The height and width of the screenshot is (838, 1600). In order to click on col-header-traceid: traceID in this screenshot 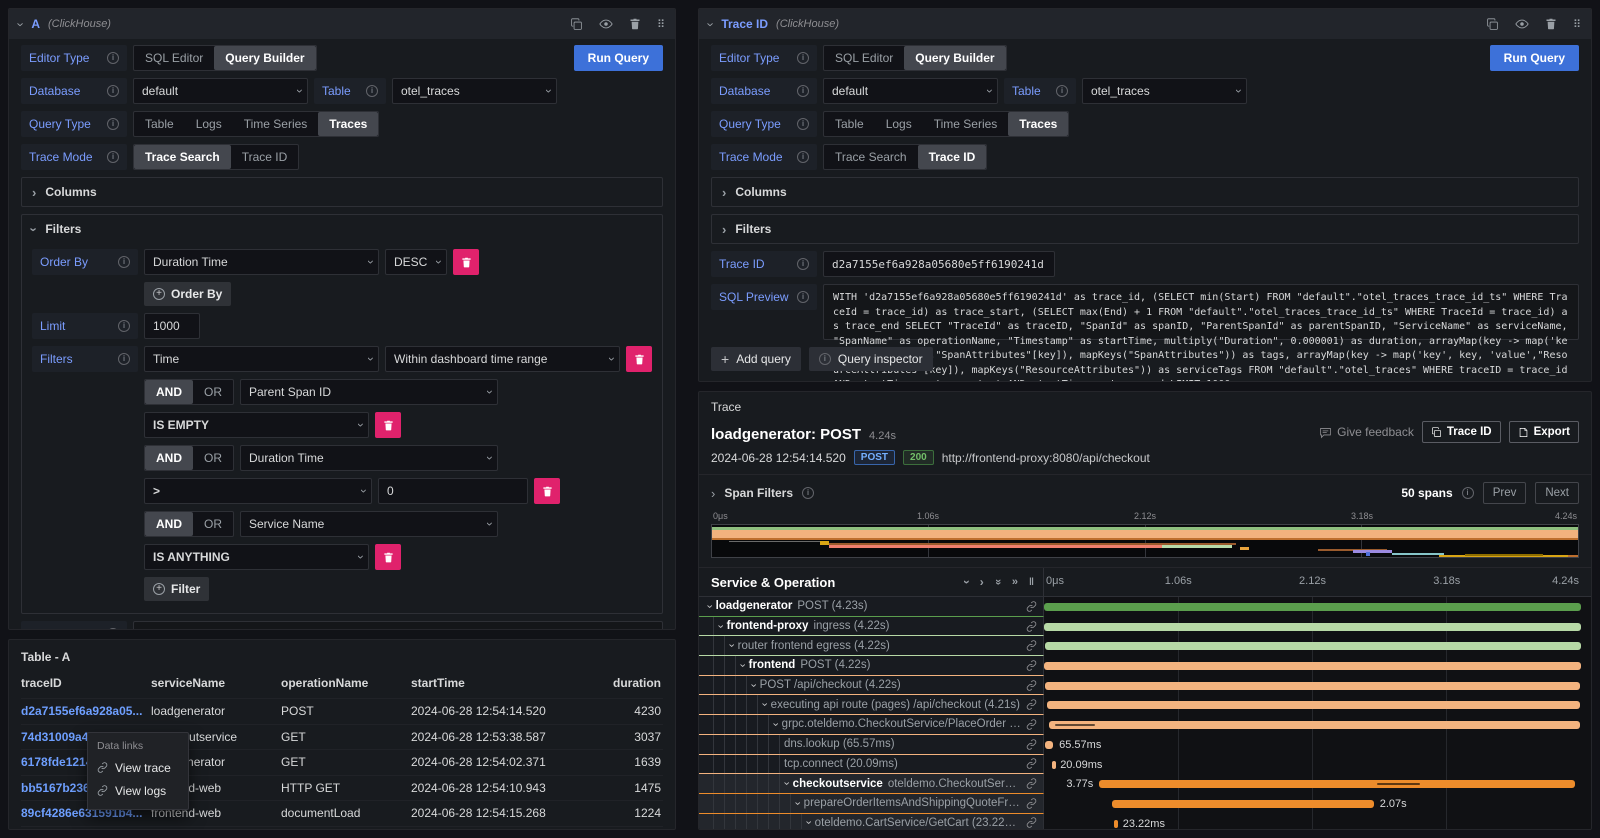, I will do `click(41, 683)`.